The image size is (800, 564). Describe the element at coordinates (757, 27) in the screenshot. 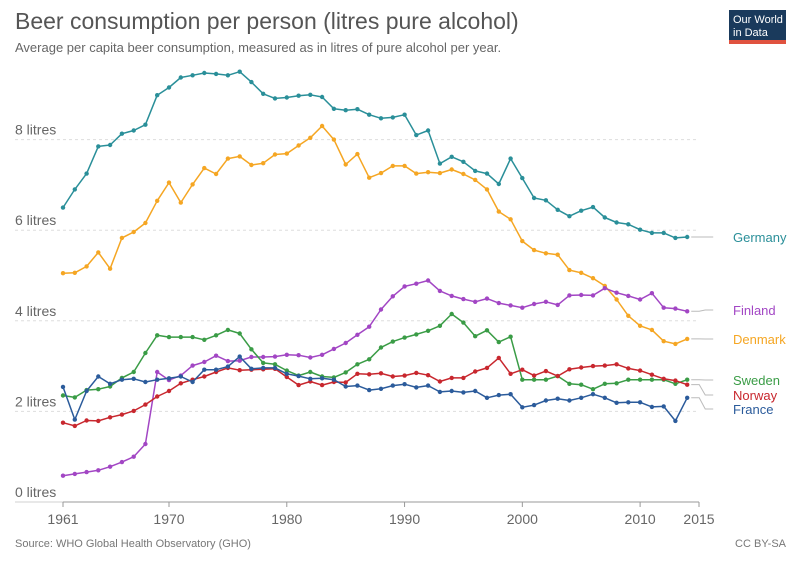

I see `owid-logo: Our World in Data` at that location.